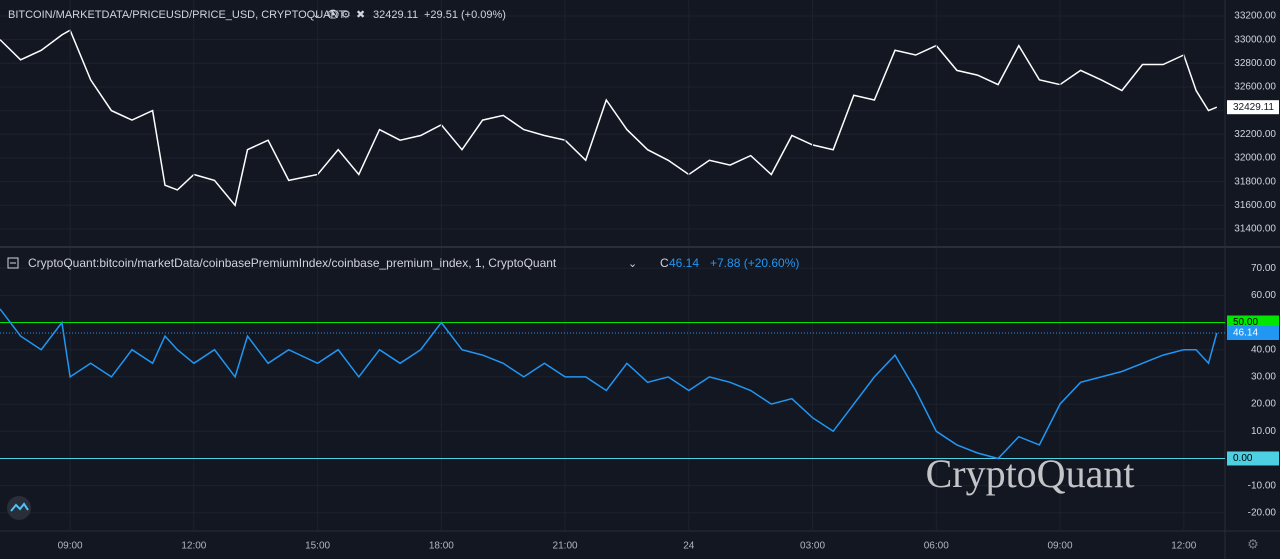 The width and height of the screenshot is (1280, 559). What do you see at coordinates (1255, 16) in the screenshot?
I see `y-tick-label: 33200.00` at bounding box center [1255, 16].